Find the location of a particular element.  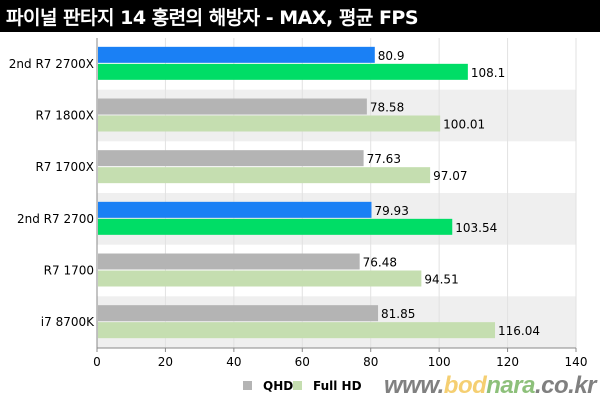

bar-value-label: 81.85 is located at coordinates (398, 314).